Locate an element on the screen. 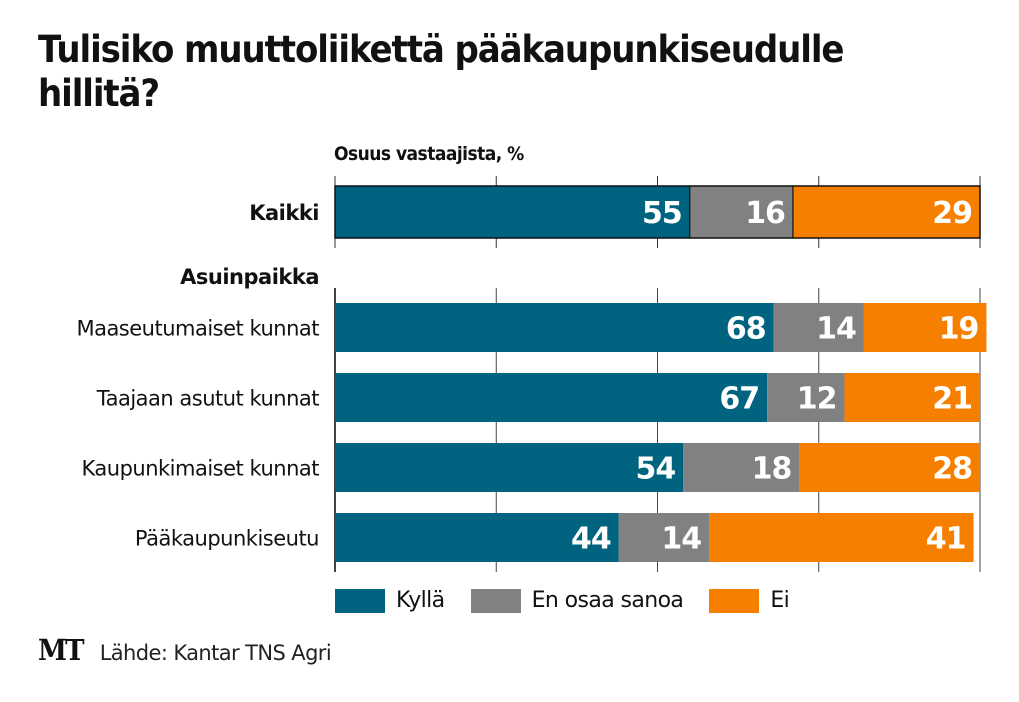 The height and width of the screenshot is (702, 1019). value-label-taajaan-asutut-kunnat-en-osaa-sanoa: 12 is located at coordinates (817, 399).